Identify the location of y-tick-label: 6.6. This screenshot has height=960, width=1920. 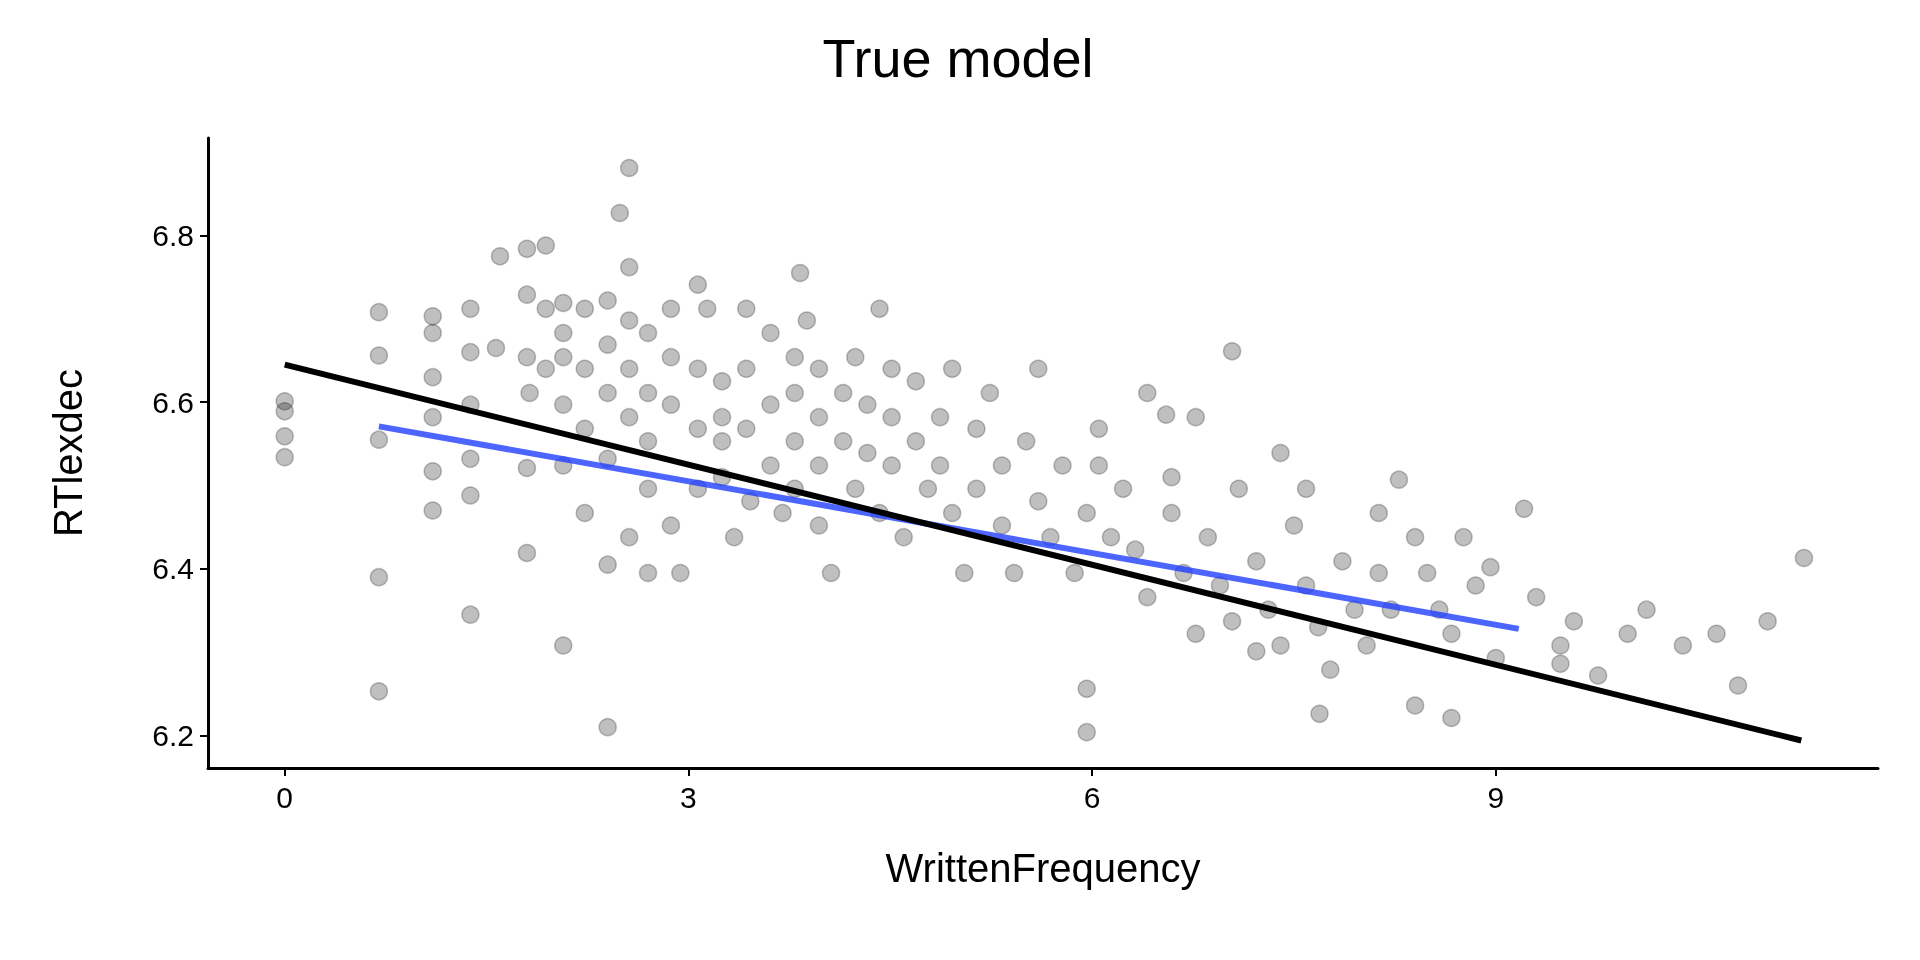
(173, 402).